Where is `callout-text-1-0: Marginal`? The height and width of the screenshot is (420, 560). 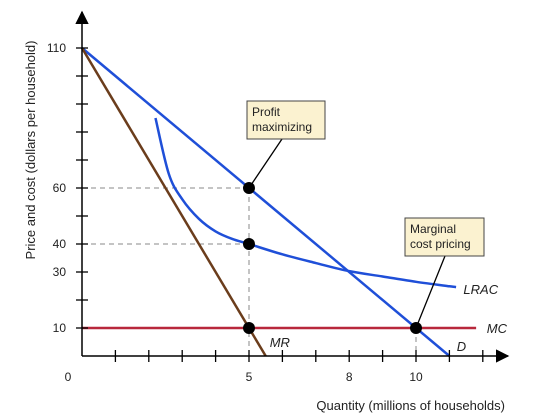 callout-text-1-0: Marginal is located at coordinates (433, 229).